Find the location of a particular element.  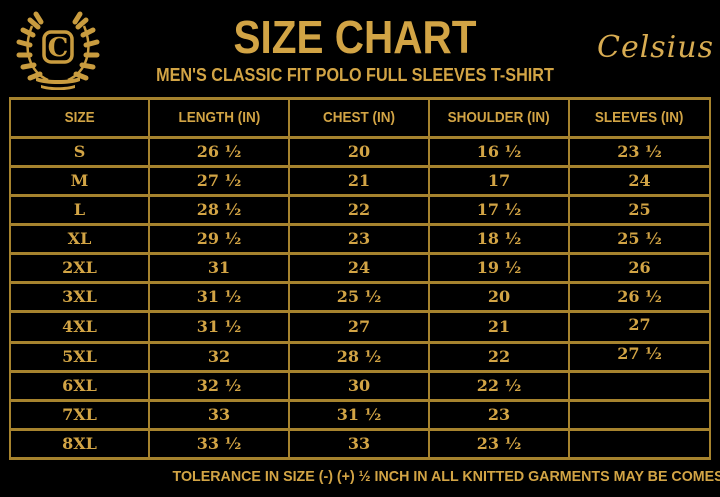

table-row: XL 29 ½ 23 18 ½ 25 ½ is located at coordinates (360, 239).